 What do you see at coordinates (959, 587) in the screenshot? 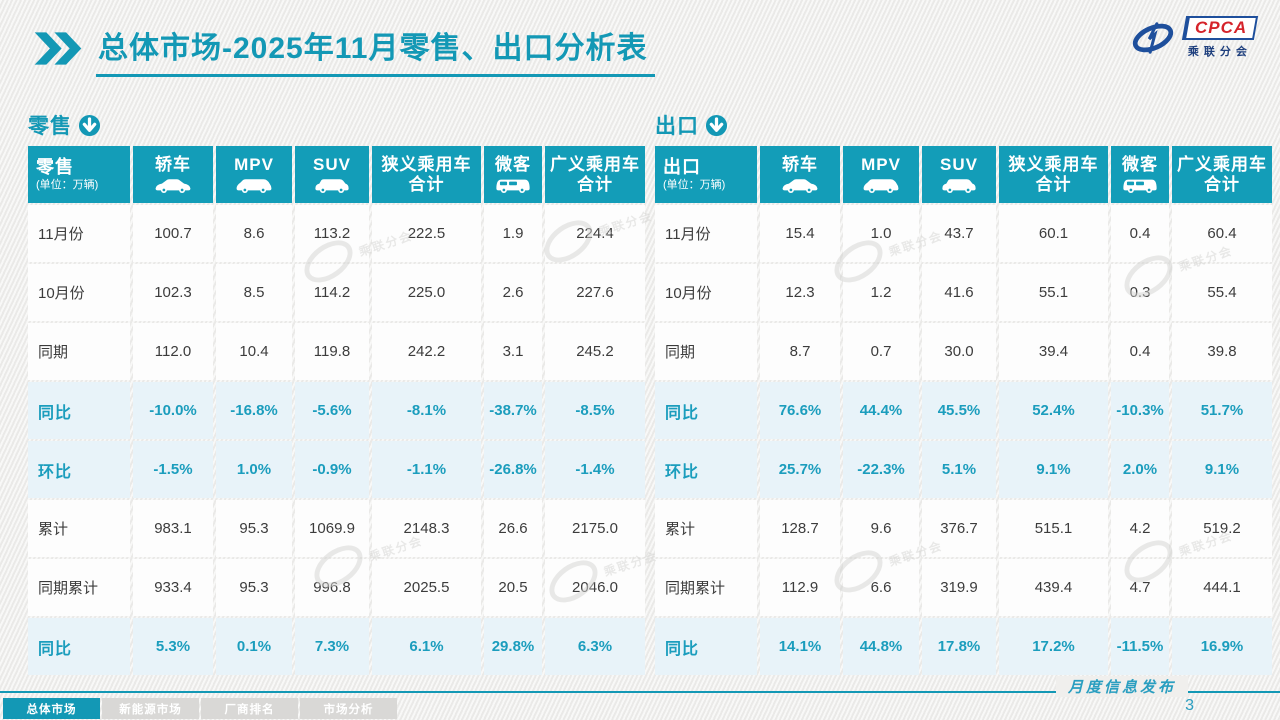
I see `data-cell: 319.9` at bounding box center [959, 587].